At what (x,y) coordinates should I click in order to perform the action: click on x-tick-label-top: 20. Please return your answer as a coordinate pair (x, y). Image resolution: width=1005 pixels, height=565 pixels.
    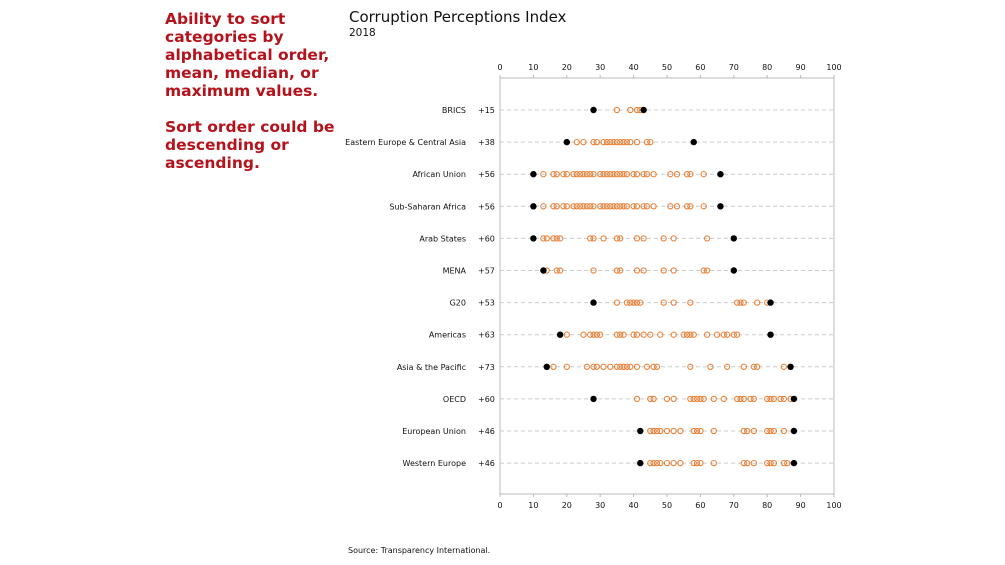
    Looking at the image, I should click on (567, 67).